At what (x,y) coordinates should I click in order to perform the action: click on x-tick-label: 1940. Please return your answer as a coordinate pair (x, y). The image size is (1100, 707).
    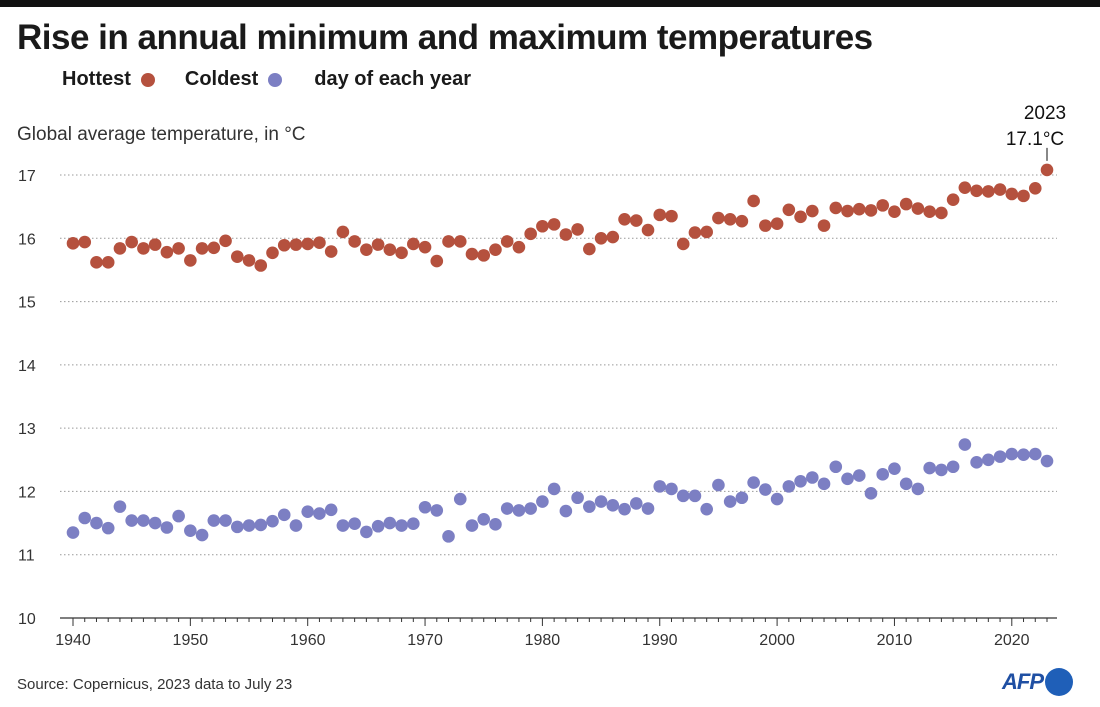
    Looking at the image, I should click on (73, 640).